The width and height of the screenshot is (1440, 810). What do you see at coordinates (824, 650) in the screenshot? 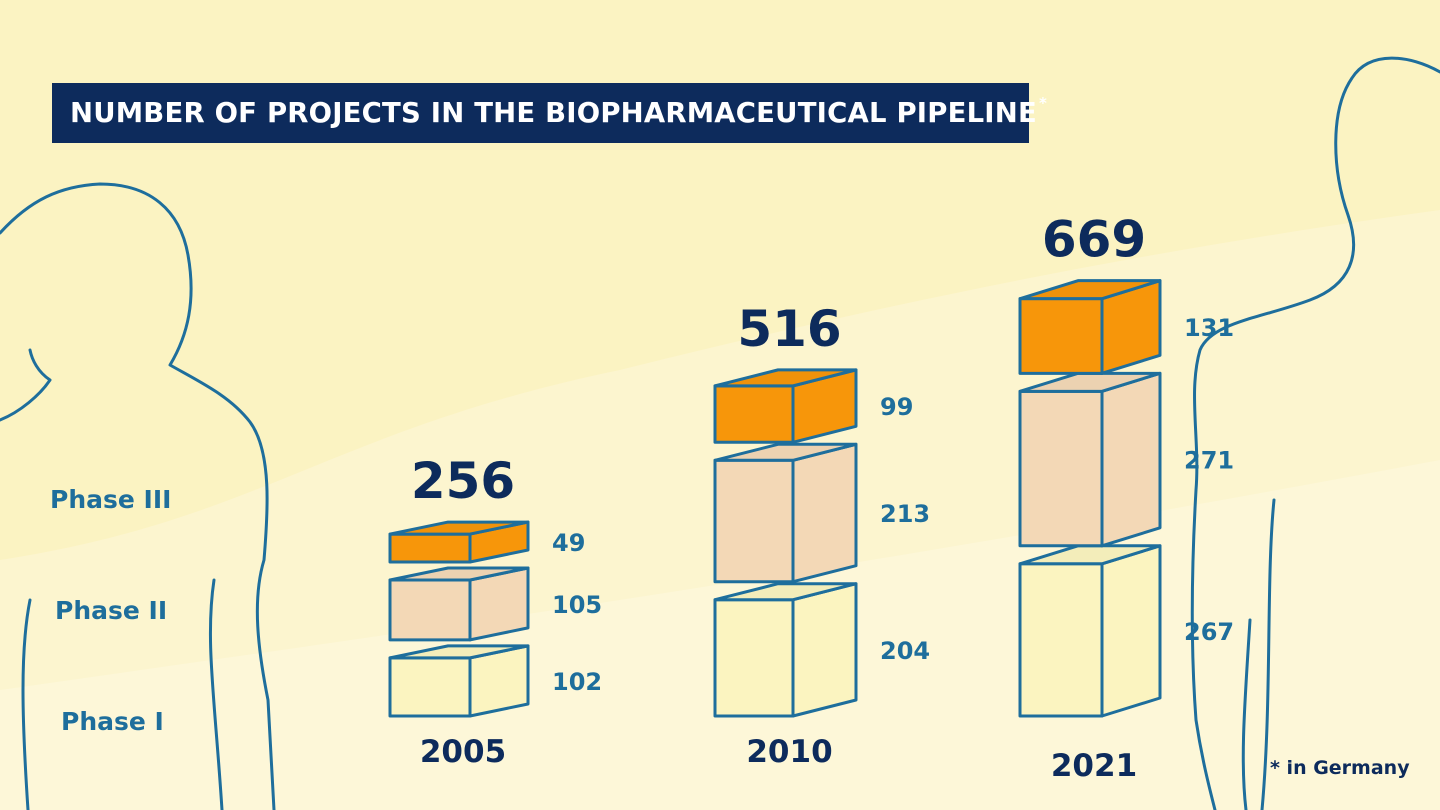
I see `block-2010-phase-1-side` at bounding box center [824, 650].